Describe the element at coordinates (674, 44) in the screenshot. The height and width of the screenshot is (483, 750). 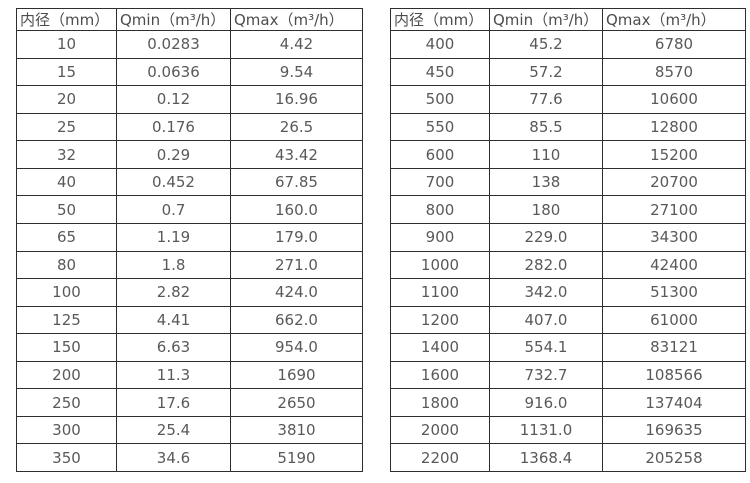
I see `table-cell: 6780` at that location.